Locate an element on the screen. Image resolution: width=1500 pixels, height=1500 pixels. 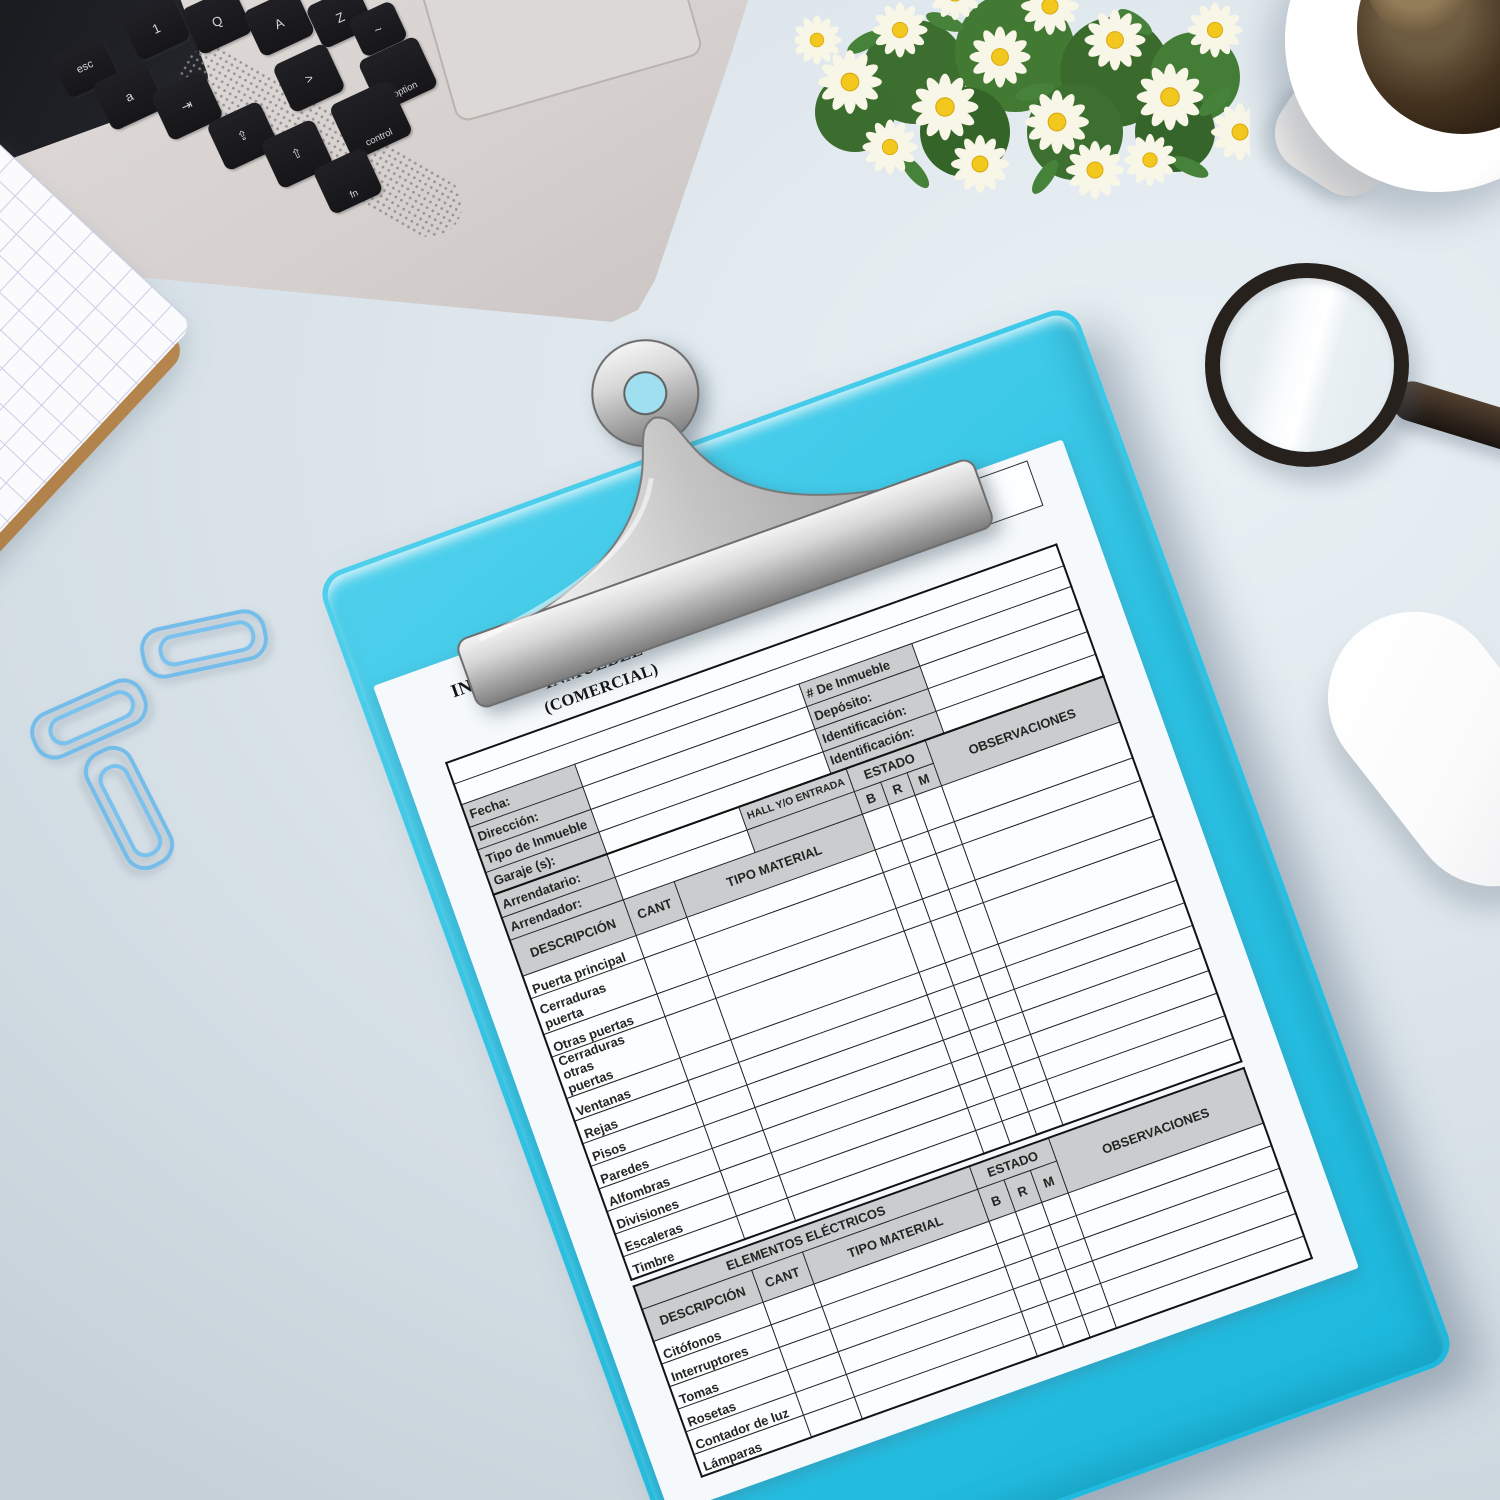
clipboard-clip is located at coordinates (686, 475).